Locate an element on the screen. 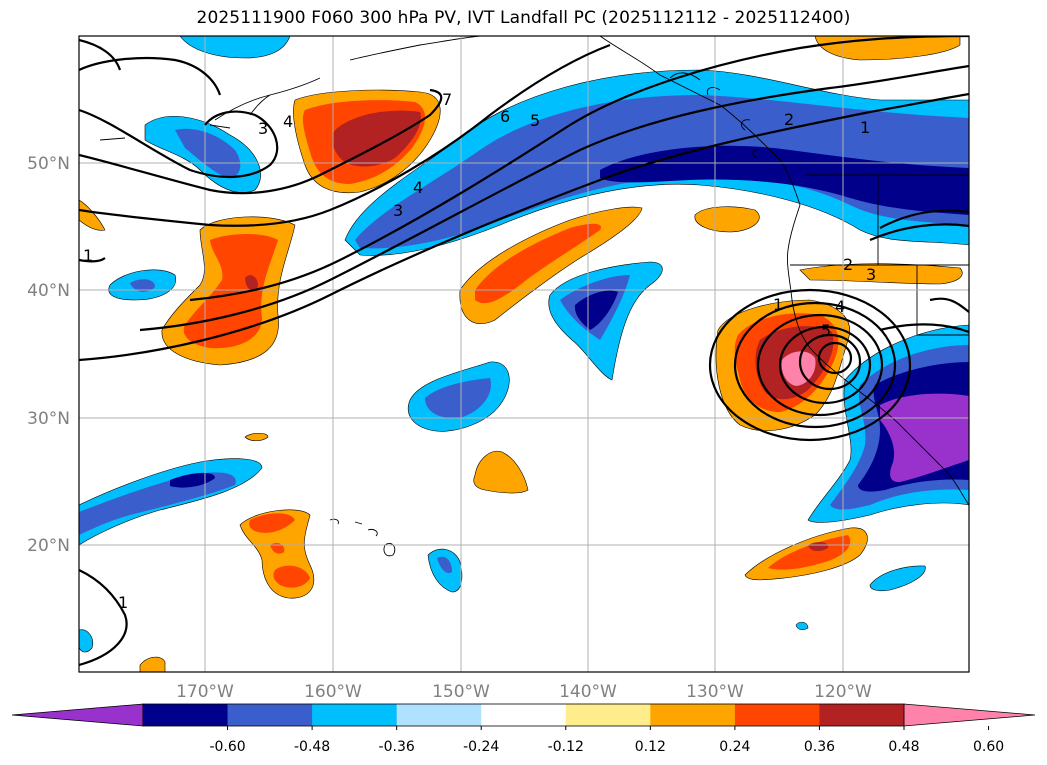  lat-label-50n: 50°N is located at coordinates (48, 164).